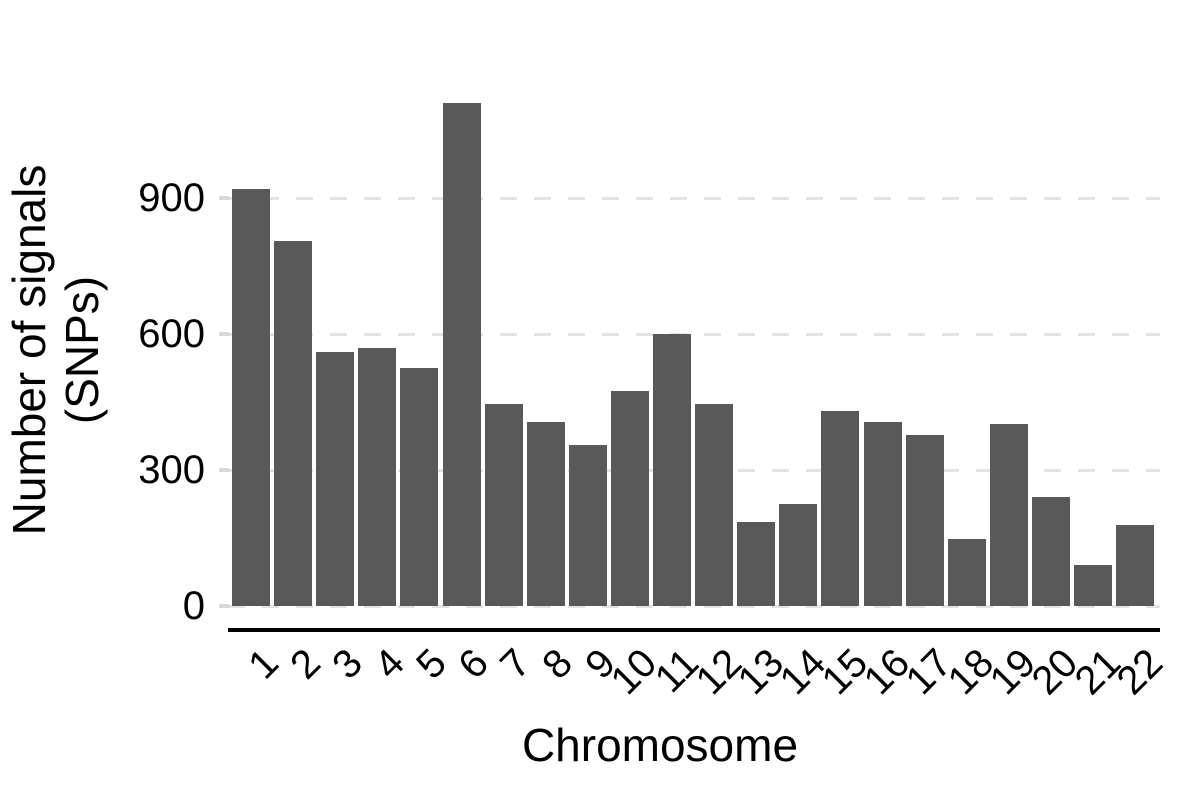  What do you see at coordinates (305, 664) in the screenshot?
I see `x-tick-label-text-2: 2` at bounding box center [305, 664].